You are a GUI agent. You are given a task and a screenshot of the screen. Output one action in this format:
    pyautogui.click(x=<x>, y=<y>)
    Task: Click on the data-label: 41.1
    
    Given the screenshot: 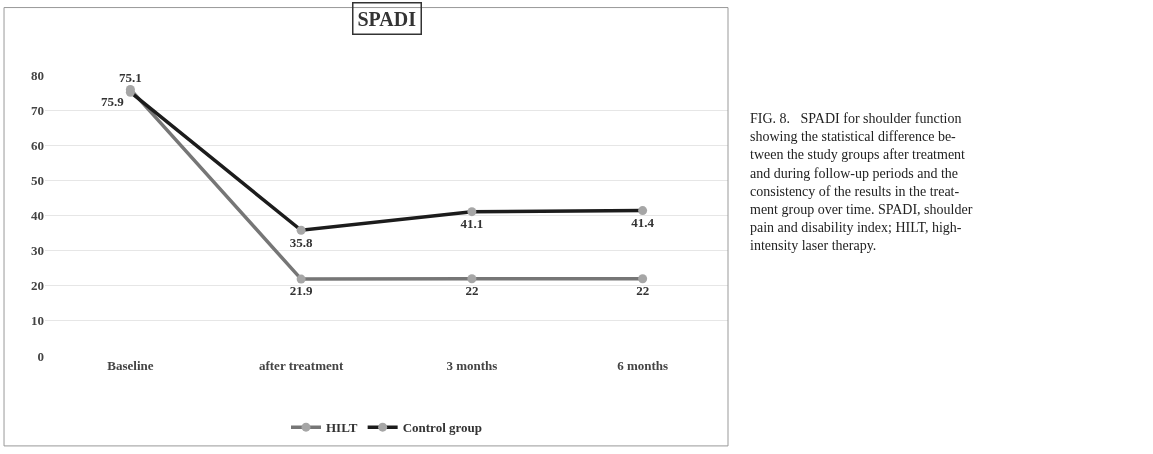 What is the action you would take?
    pyautogui.click(x=472, y=224)
    